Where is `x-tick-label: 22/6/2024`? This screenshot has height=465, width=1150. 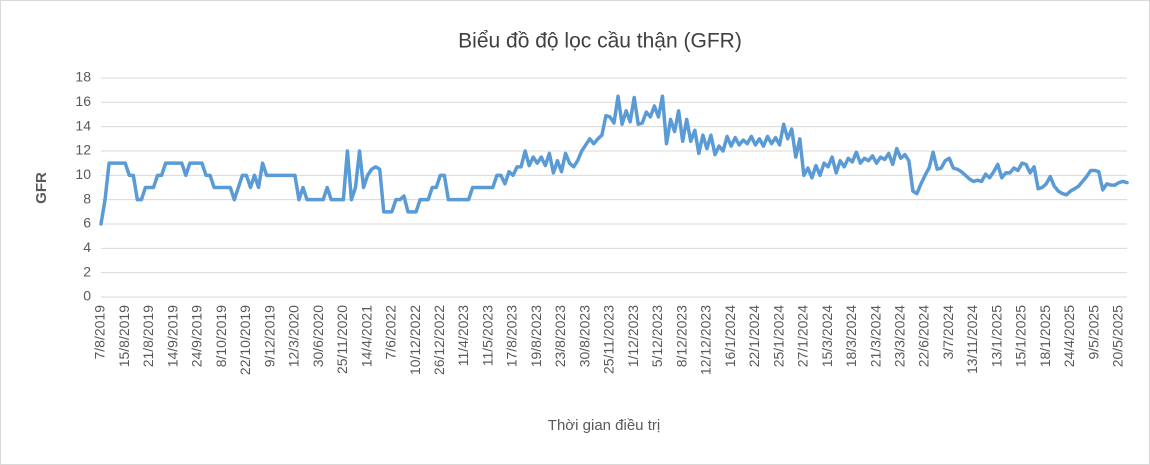
x-tick-label: 22/6/2024 is located at coordinates (924, 336).